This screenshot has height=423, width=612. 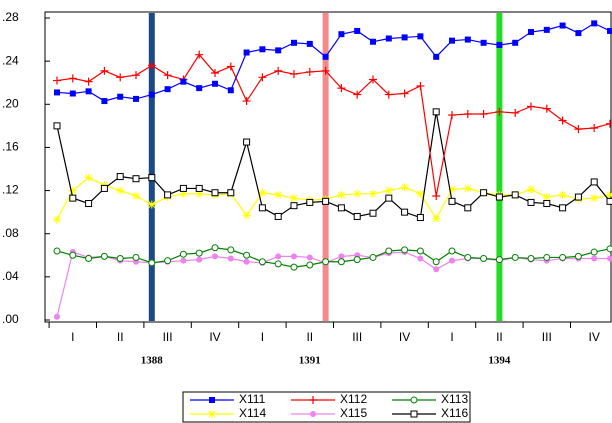 What do you see at coordinates (499, 361) in the screenshot?
I see `year-label: 1394` at bounding box center [499, 361].